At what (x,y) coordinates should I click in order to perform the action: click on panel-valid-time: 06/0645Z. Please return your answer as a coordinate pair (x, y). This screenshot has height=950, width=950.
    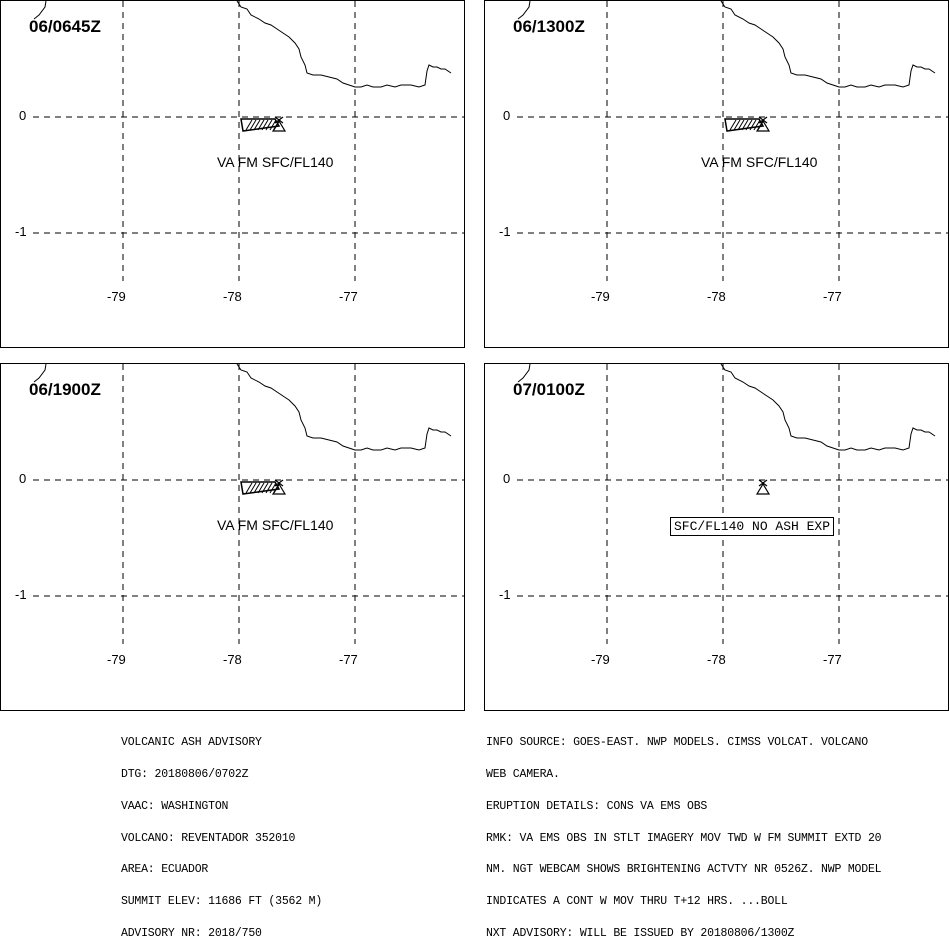
    Looking at the image, I should click on (65, 26).